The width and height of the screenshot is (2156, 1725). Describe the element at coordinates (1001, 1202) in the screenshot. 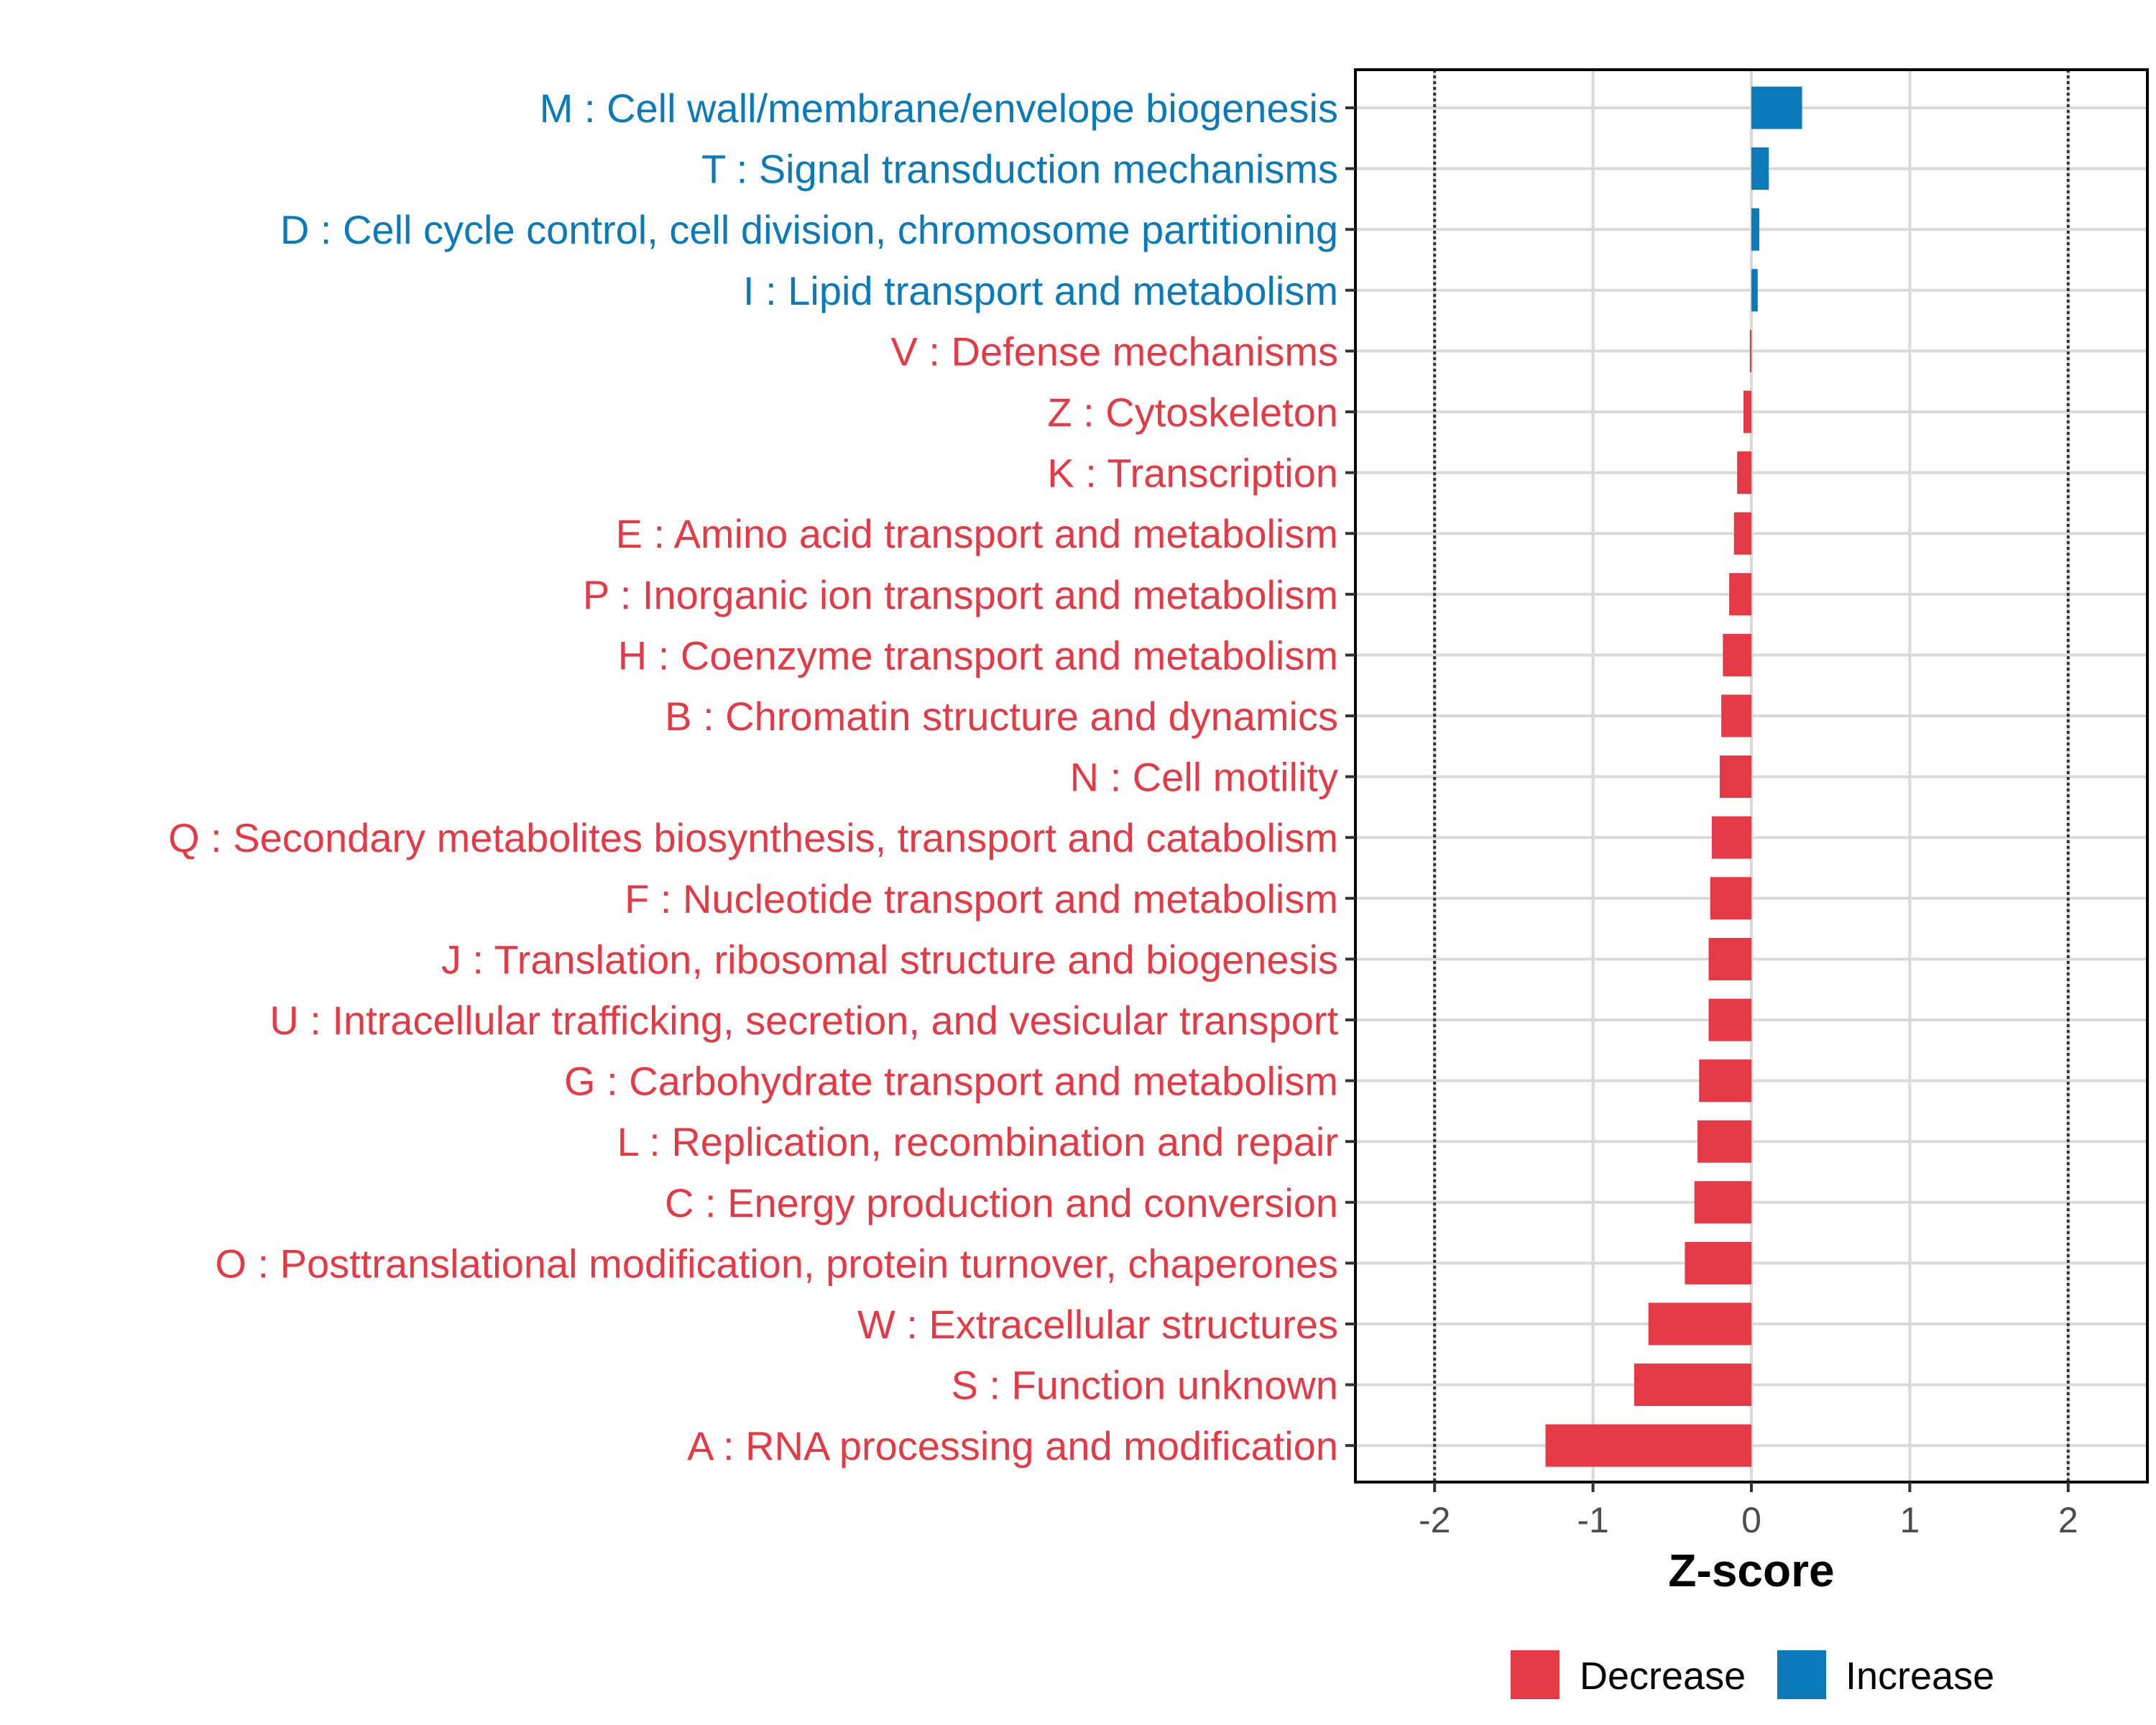

I see `y-tick-label: C : Energy production and conversion` at that location.